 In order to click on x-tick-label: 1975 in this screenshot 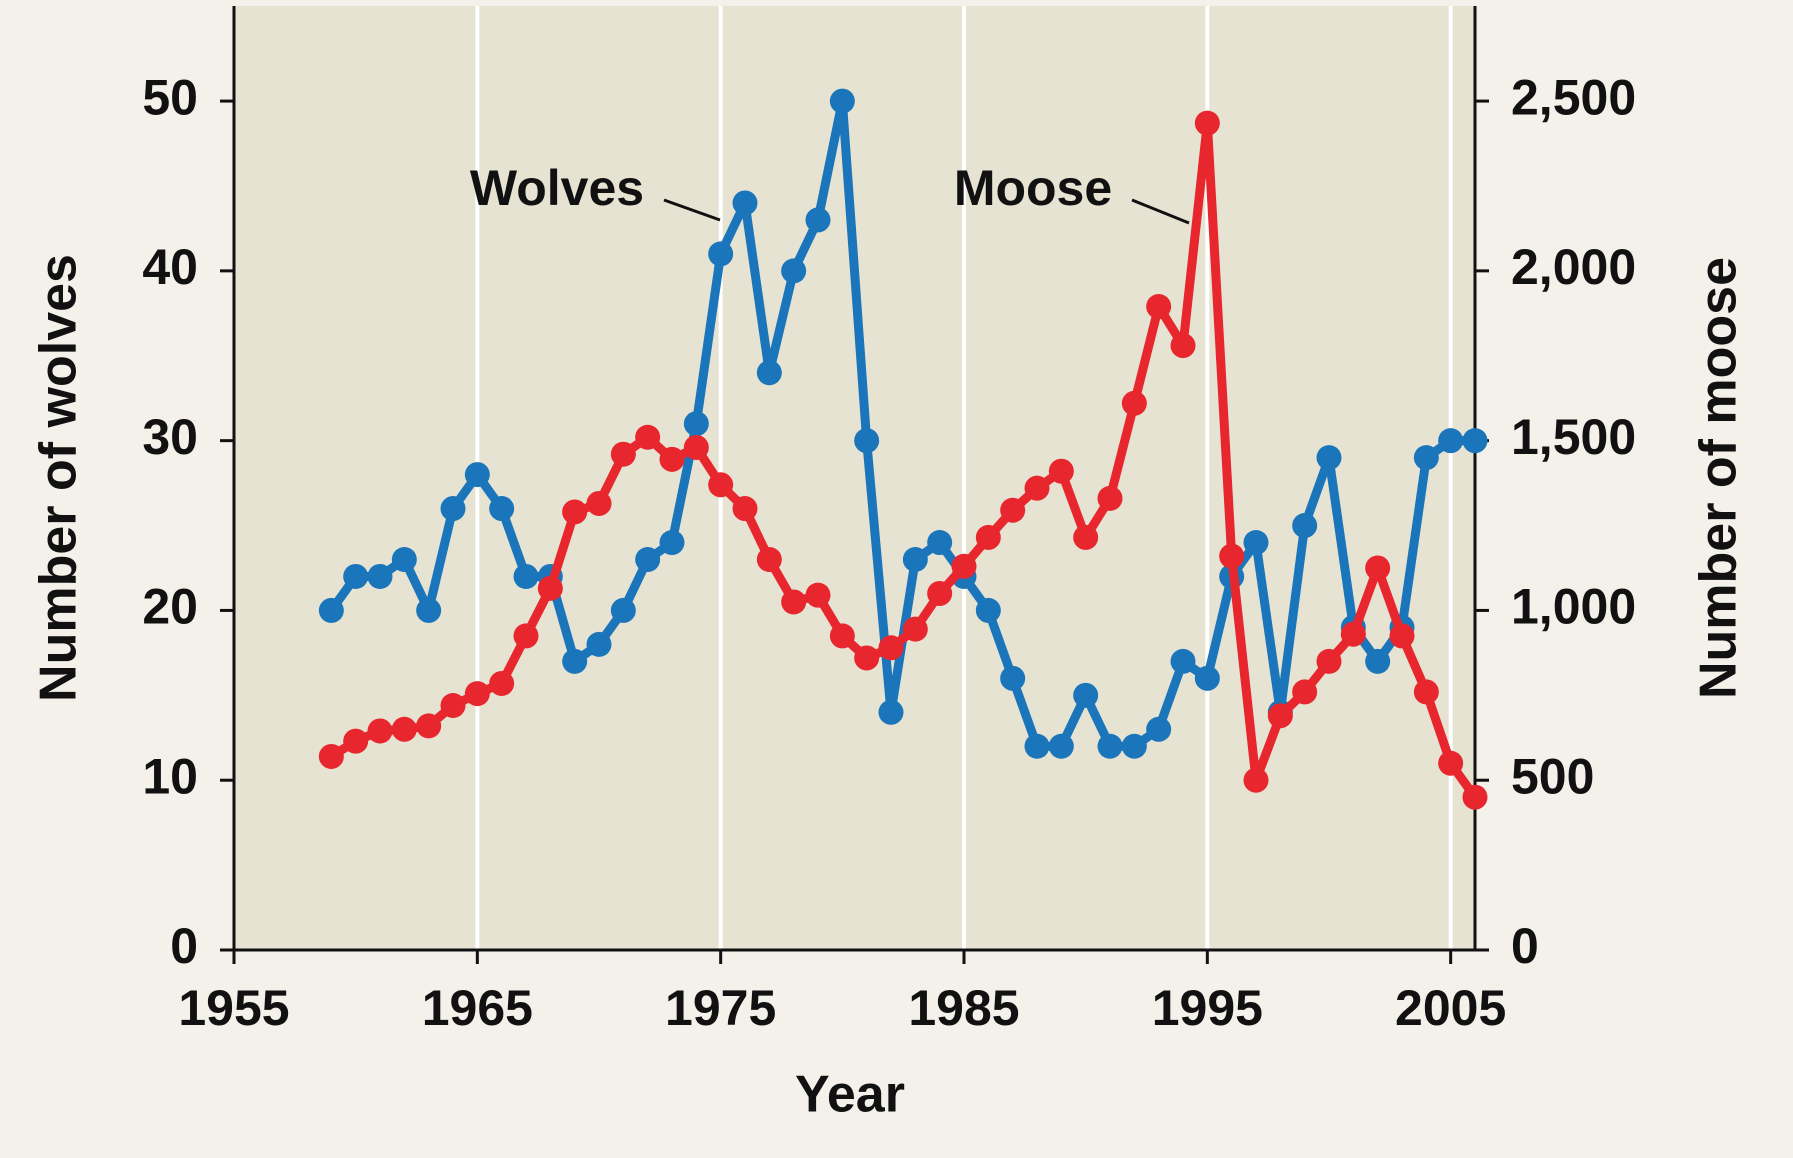, I will do `click(720, 1008)`.